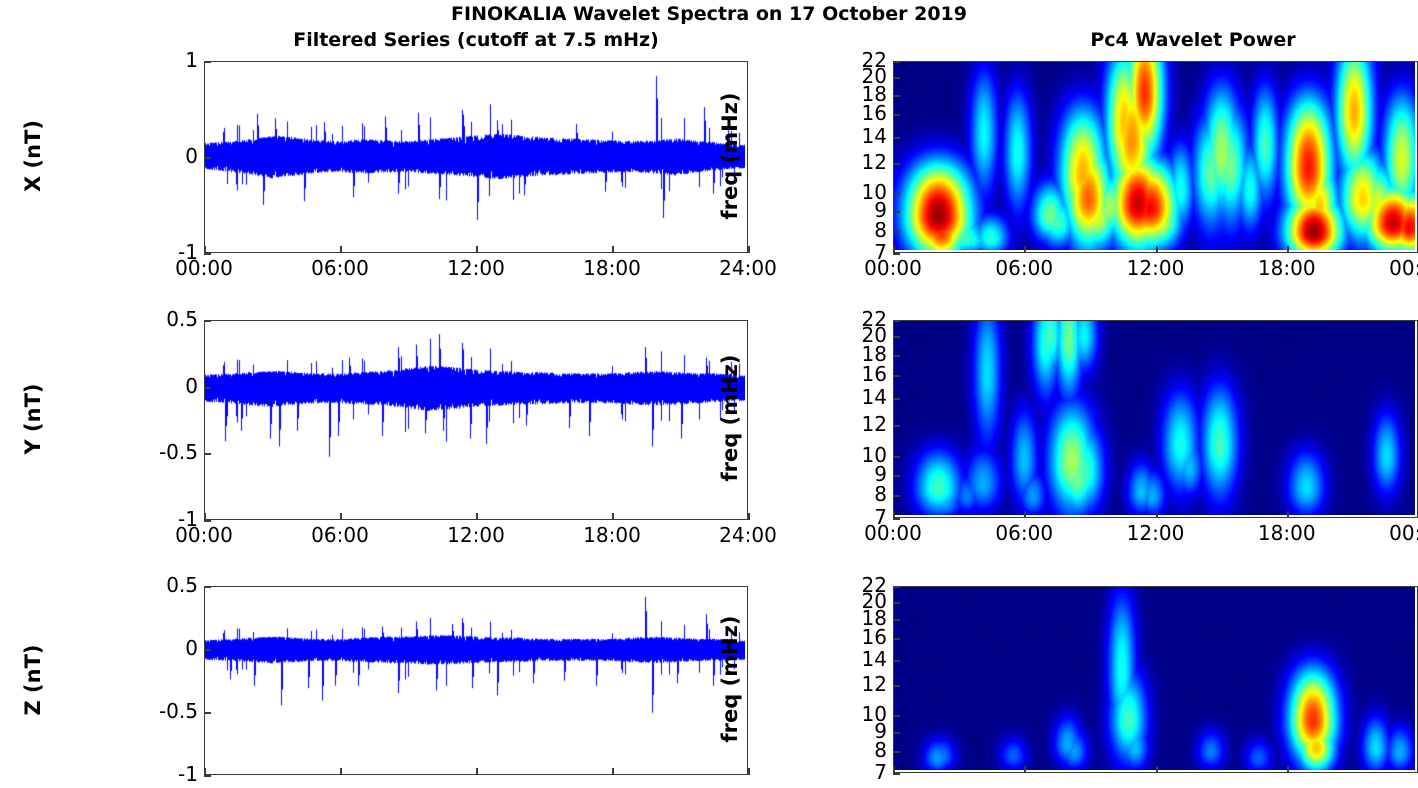 The width and height of the screenshot is (1418, 788). What do you see at coordinates (874, 658) in the screenshot?
I see `ytick-label-z-pc4-wavelet-power-4: 14` at bounding box center [874, 658].